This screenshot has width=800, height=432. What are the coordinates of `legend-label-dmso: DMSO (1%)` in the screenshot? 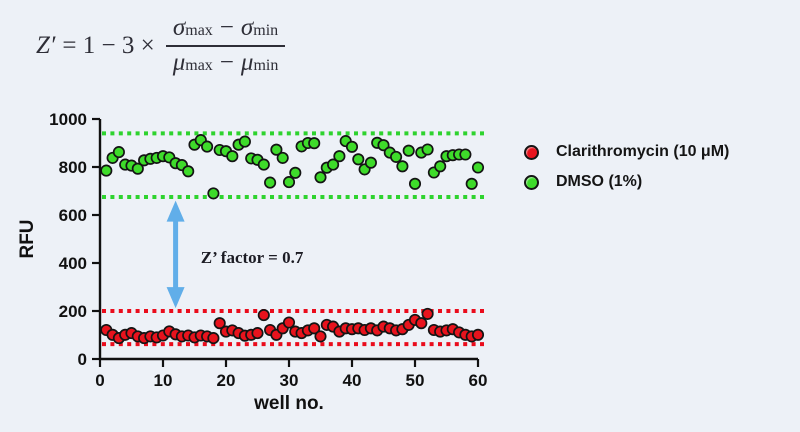 It's located at (599, 181).